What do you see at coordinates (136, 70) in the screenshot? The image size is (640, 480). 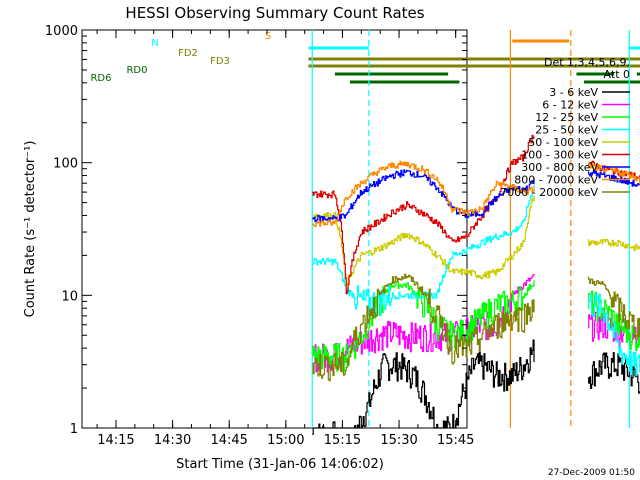 I see `flag-bar-label: RD0` at bounding box center [136, 70].